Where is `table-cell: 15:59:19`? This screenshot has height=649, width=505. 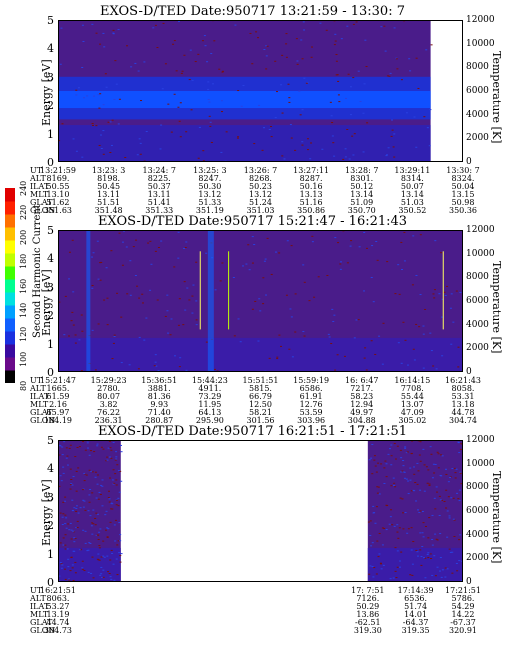
table-cell: 15:59:19 is located at coordinates (311, 380).